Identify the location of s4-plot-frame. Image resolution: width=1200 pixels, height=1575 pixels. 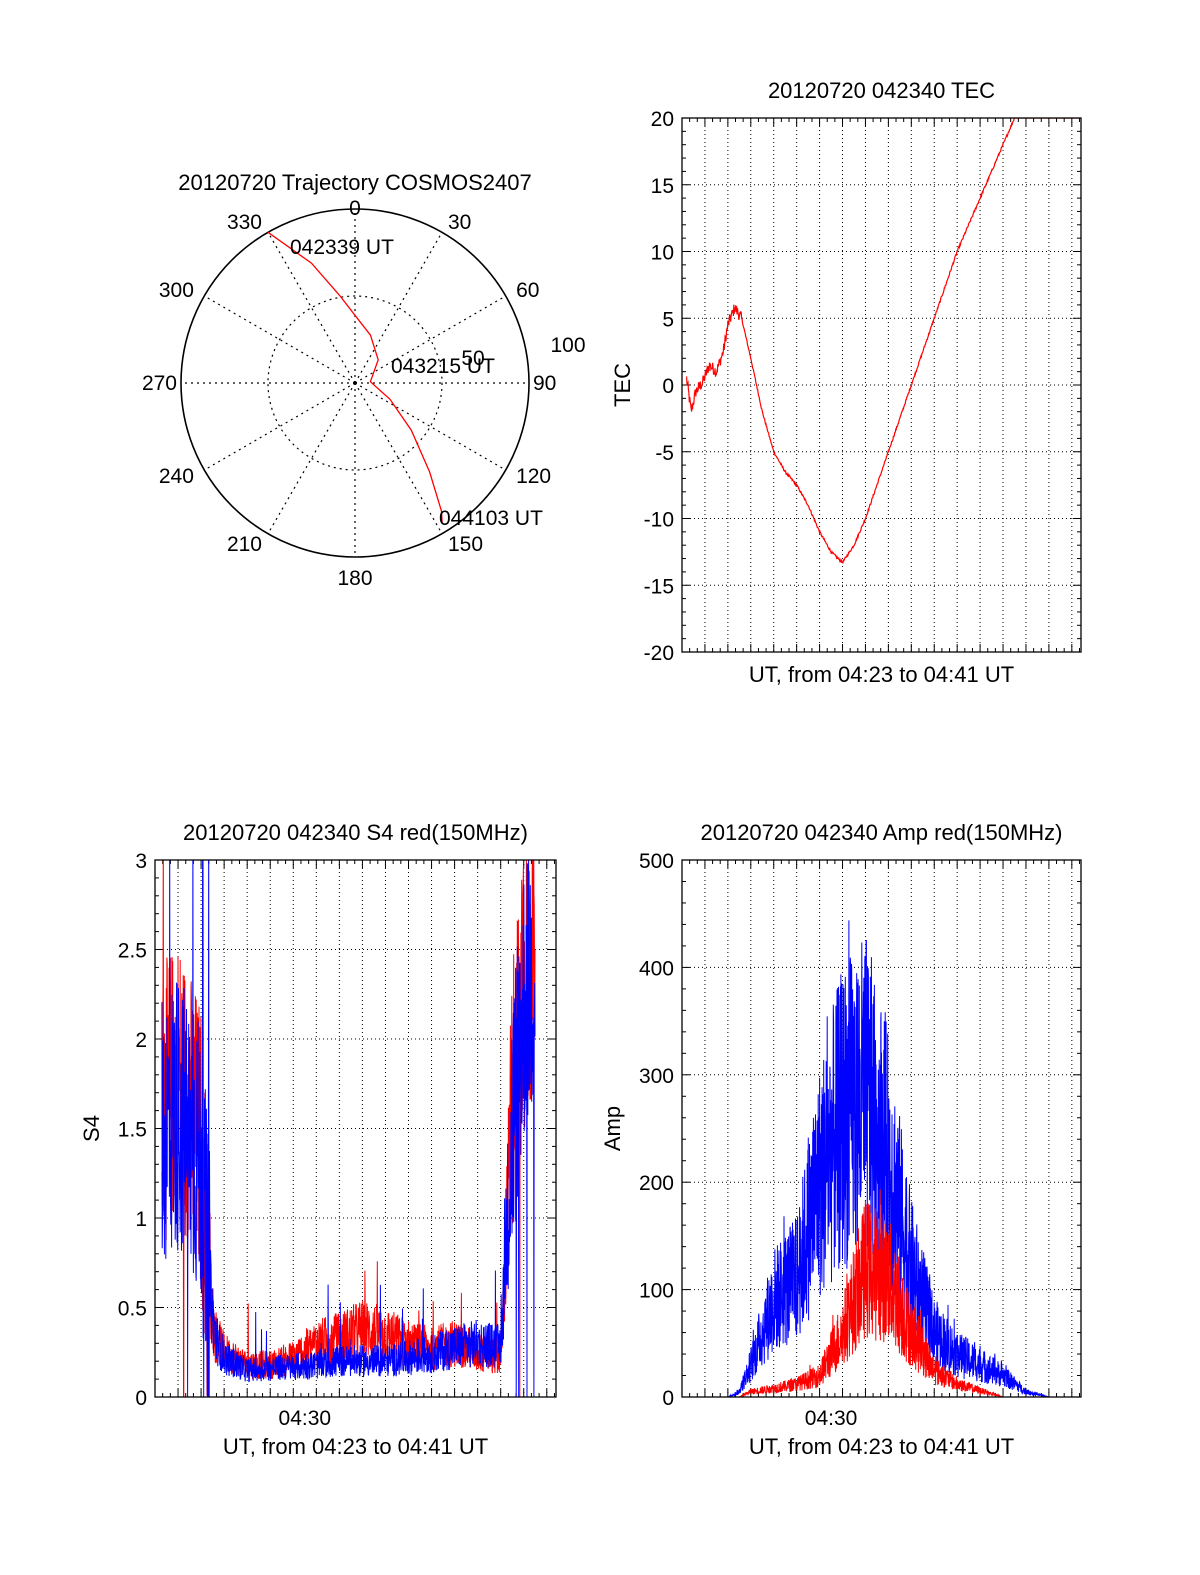
(355, 1128).